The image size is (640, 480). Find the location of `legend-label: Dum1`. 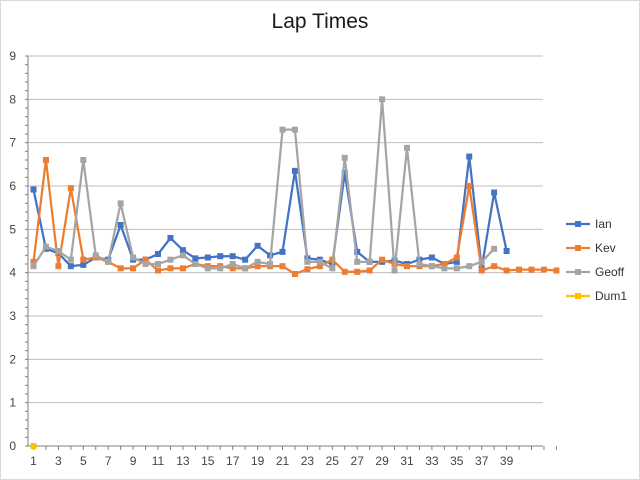

legend-label: Dum1 is located at coordinates (611, 296).